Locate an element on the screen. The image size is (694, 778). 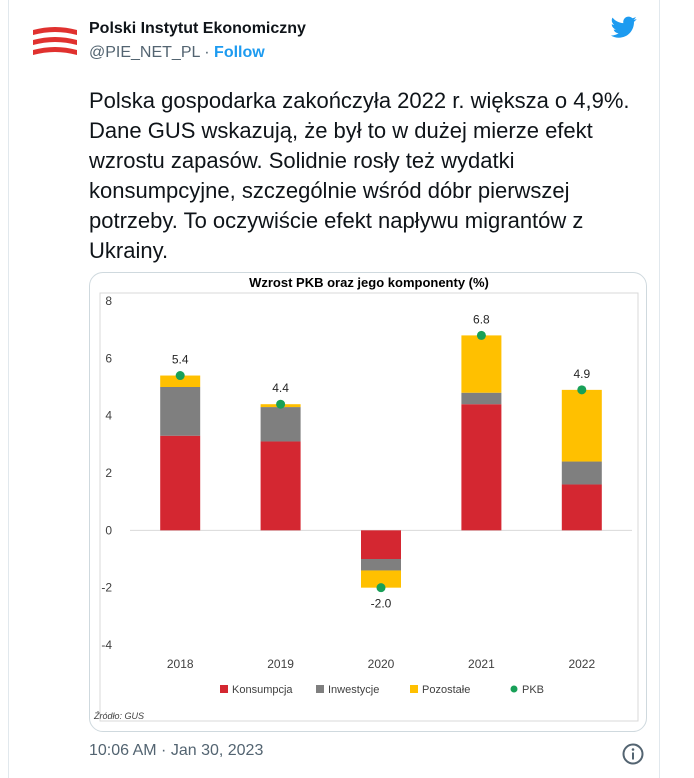
y-tick-label: 2 is located at coordinates (108, 473).